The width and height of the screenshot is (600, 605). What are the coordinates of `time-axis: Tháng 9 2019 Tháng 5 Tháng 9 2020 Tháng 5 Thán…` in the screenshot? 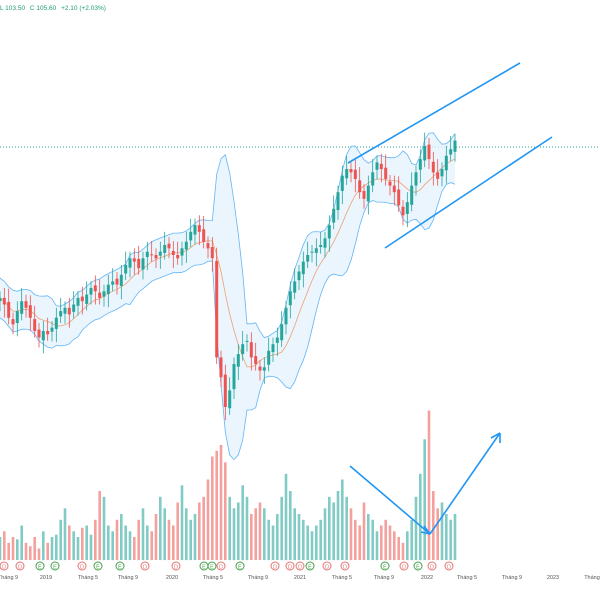 It's located at (300, 578).